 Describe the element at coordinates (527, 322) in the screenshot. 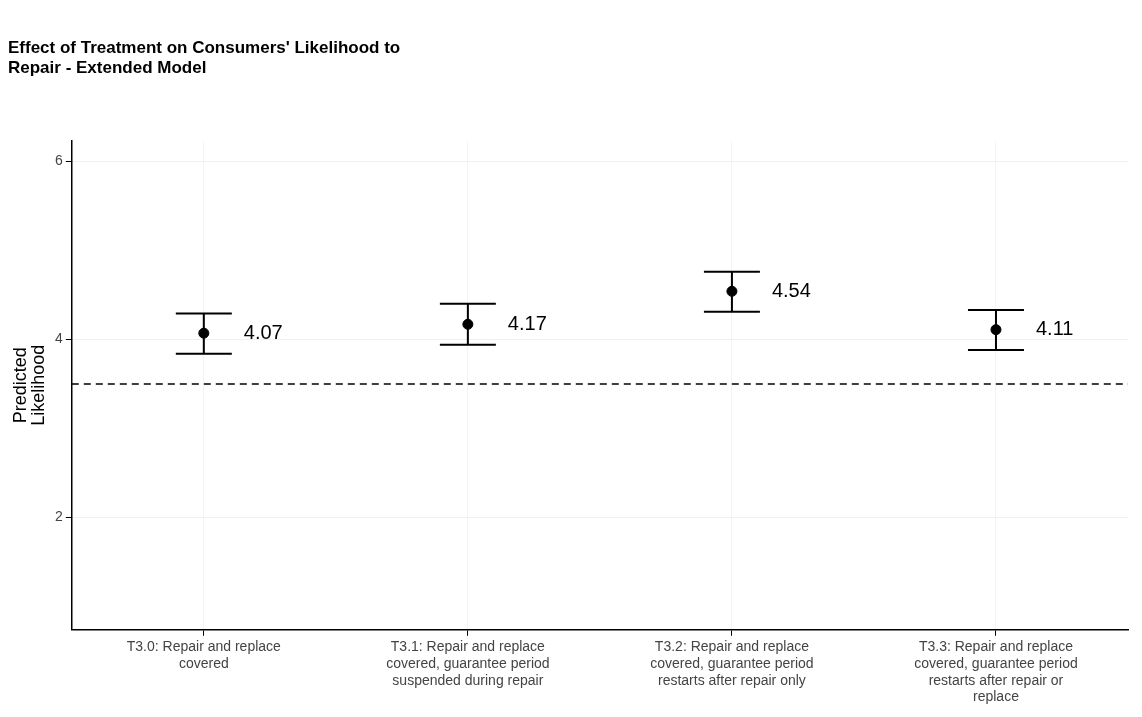

I see `data-label: 4.17` at that location.